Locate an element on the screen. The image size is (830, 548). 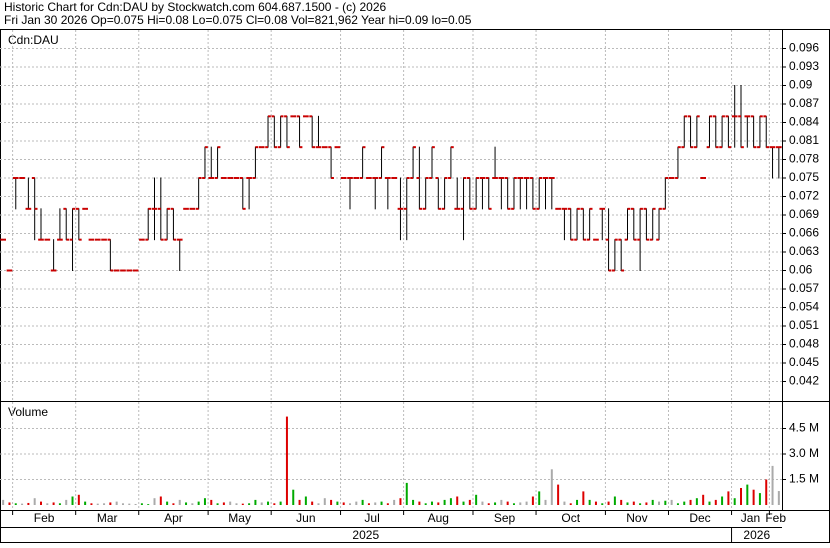
y2-tick-label: 3.0 M is located at coordinates (804, 453).